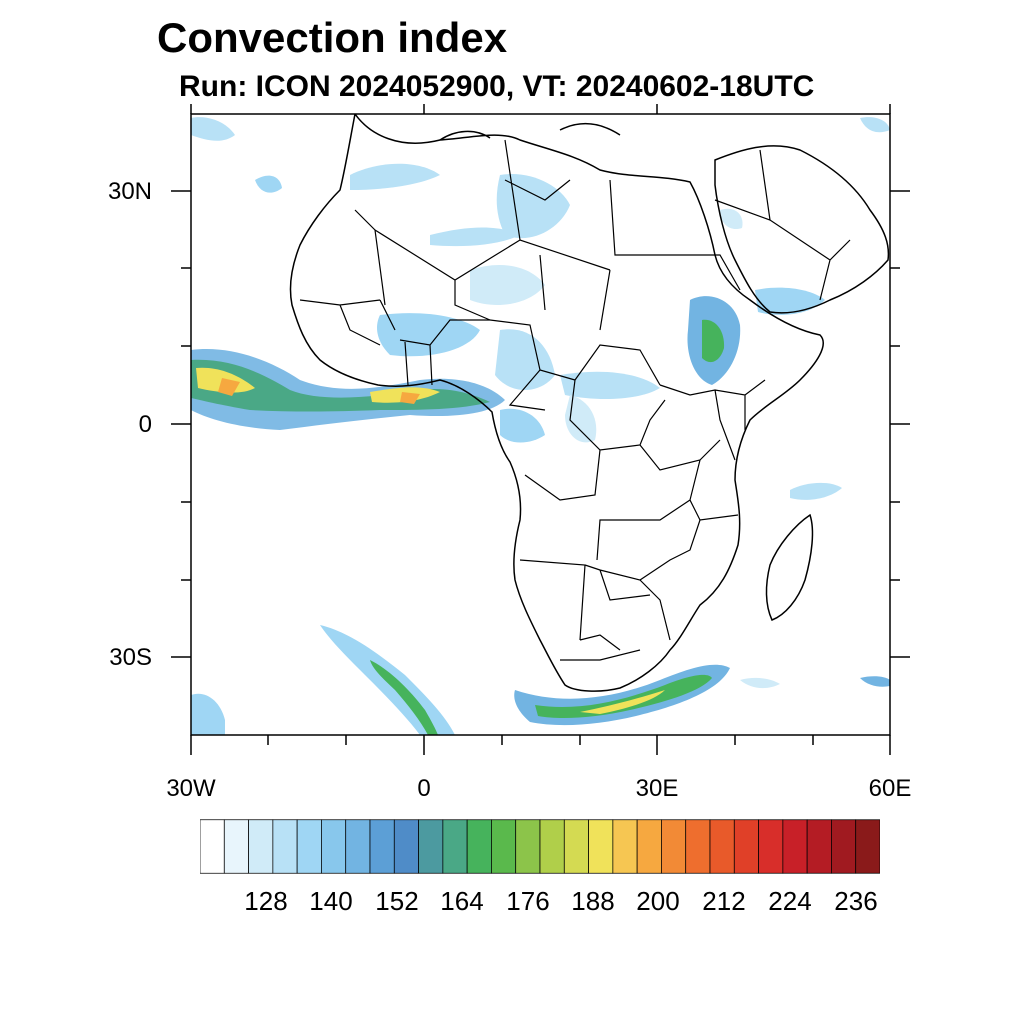 This screenshot has height=1024, width=1024. Describe the element at coordinates (130, 657) in the screenshot. I see `lat-label-30s: 30S` at that location.